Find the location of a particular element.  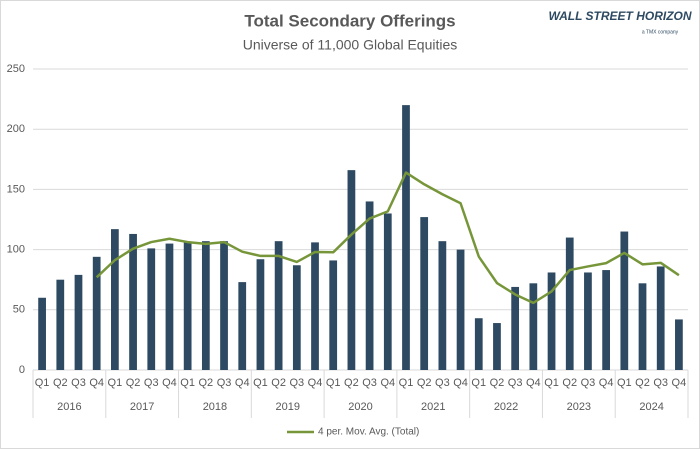

x-group-label: 2022 is located at coordinates (506, 407).